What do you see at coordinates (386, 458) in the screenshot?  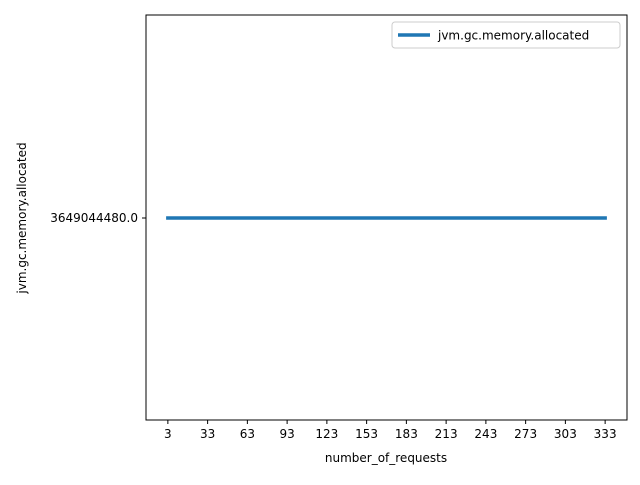 I see `x-axis-label: number_of_requests` at bounding box center [386, 458].